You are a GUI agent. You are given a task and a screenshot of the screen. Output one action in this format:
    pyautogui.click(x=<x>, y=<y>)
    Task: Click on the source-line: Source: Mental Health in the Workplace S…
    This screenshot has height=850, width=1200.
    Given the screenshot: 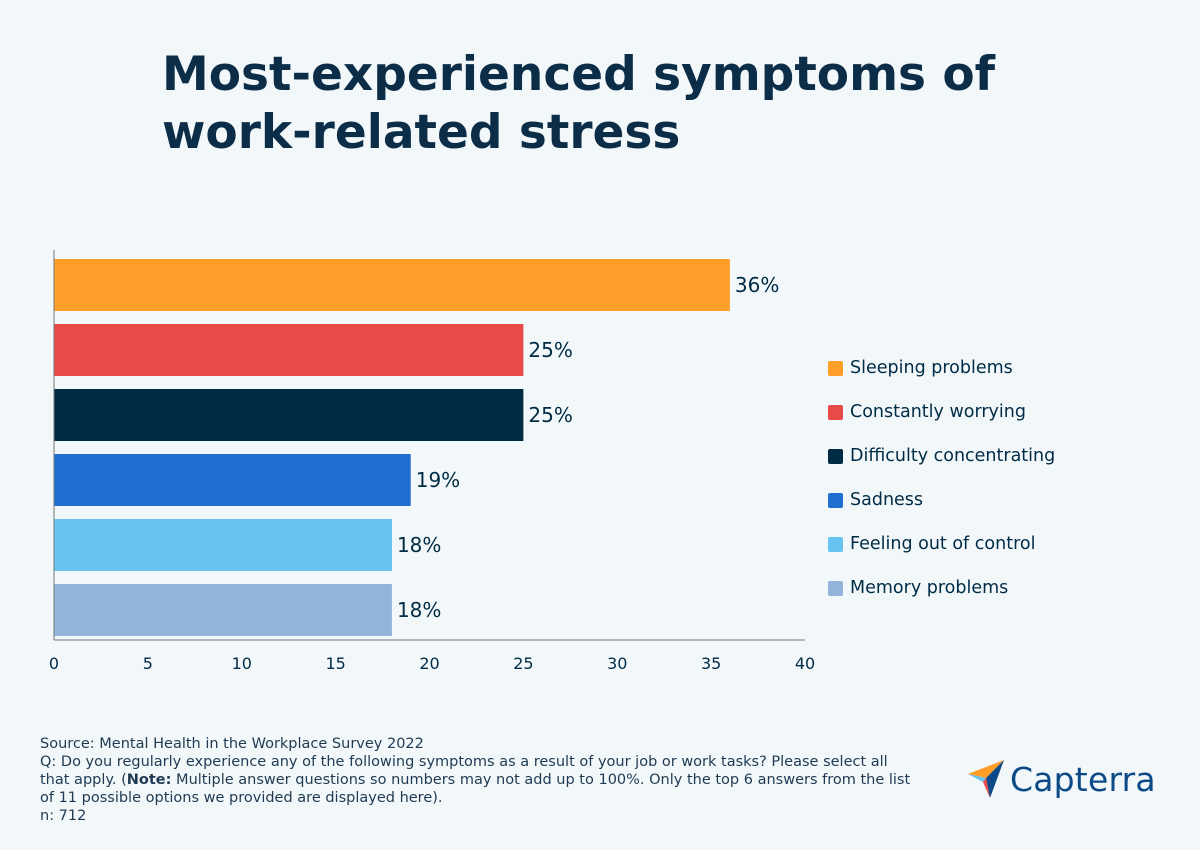 What is the action you would take?
    pyautogui.click(x=232, y=744)
    